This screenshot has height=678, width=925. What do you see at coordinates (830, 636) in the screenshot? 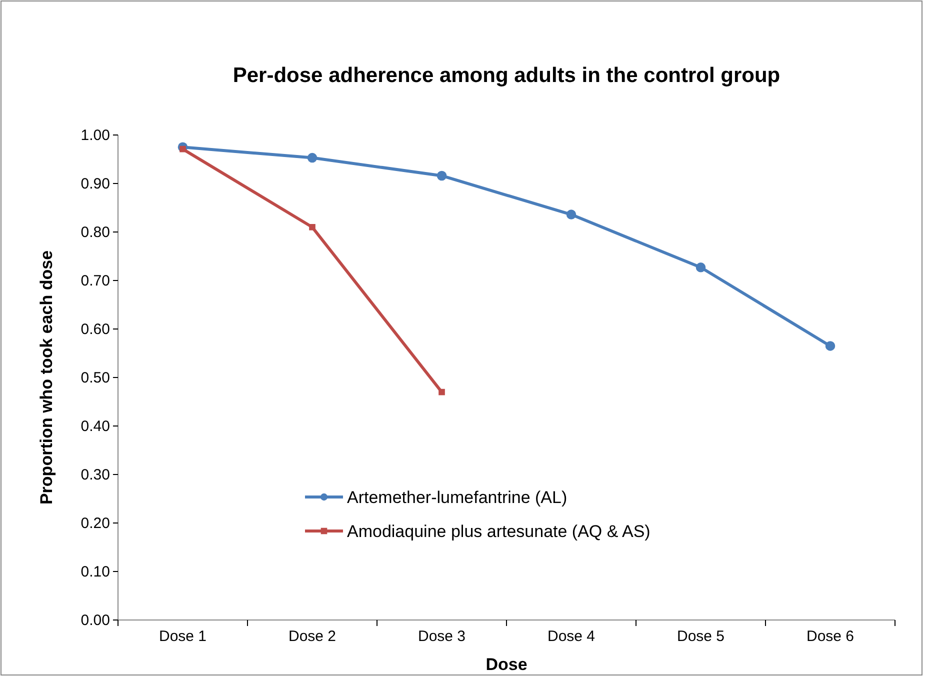
I see `x-tick-label: Dose 6` at bounding box center [830, 636].